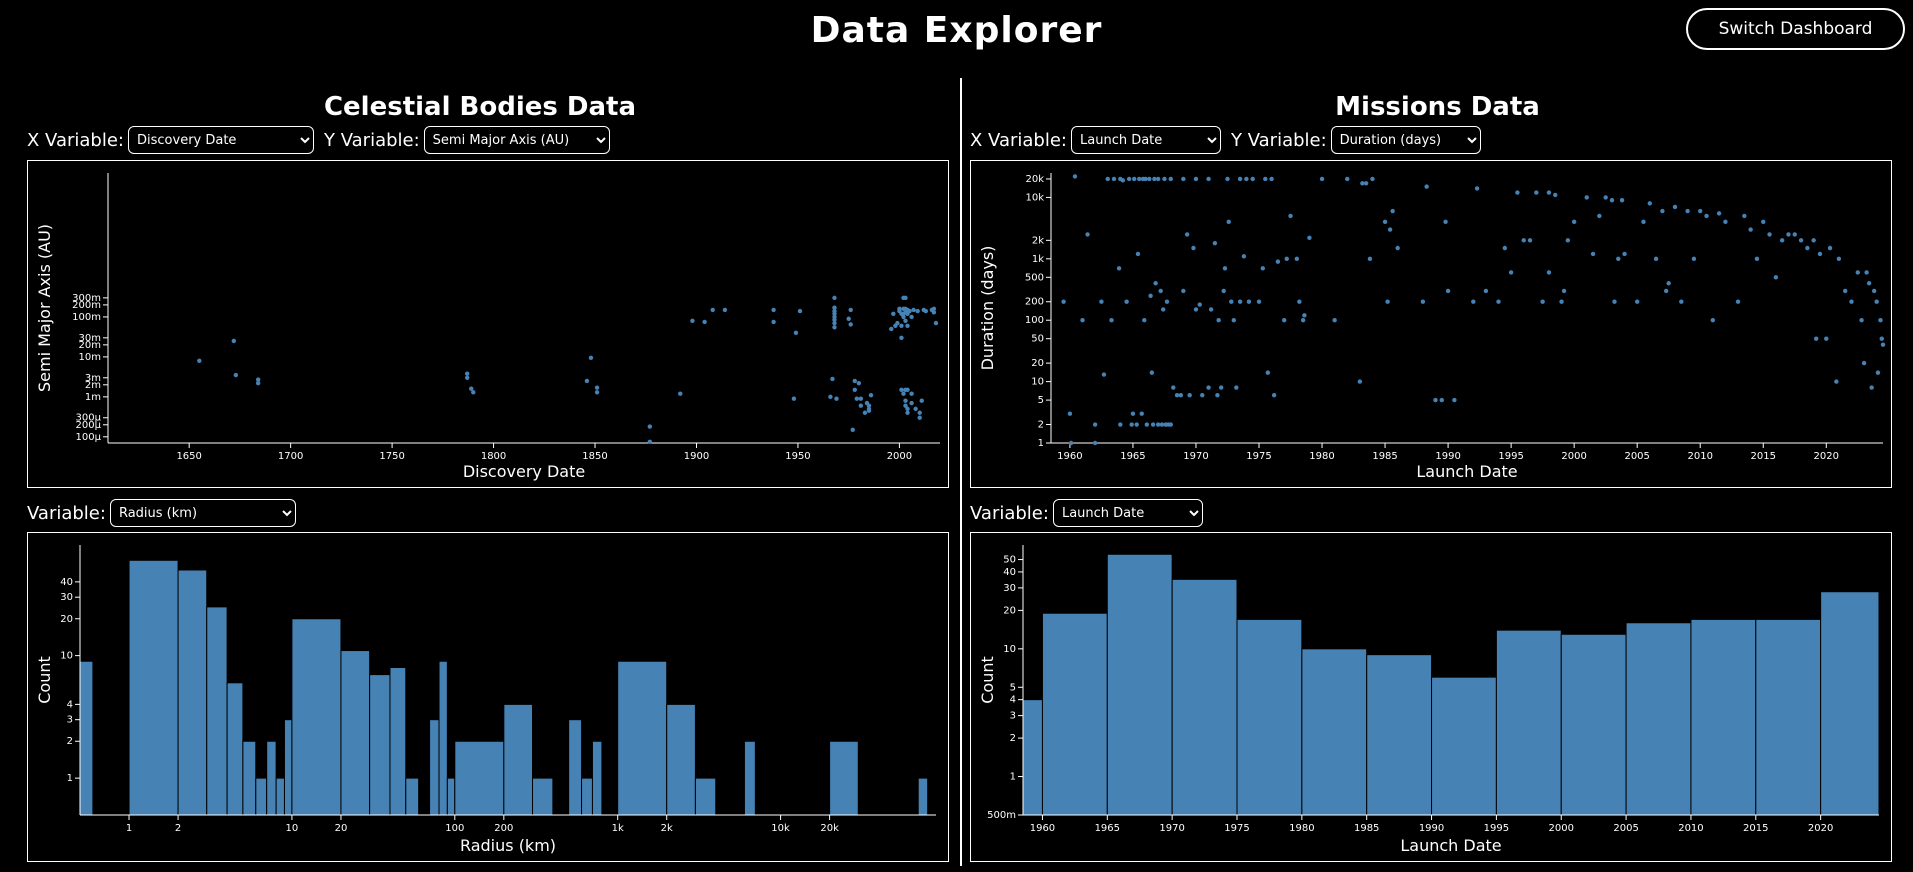 This screenshot has height=872, width=1913. Describe the element at coordinates (1573, 456) in the screenshot. I see `x-tick-label: 2000` at that location.